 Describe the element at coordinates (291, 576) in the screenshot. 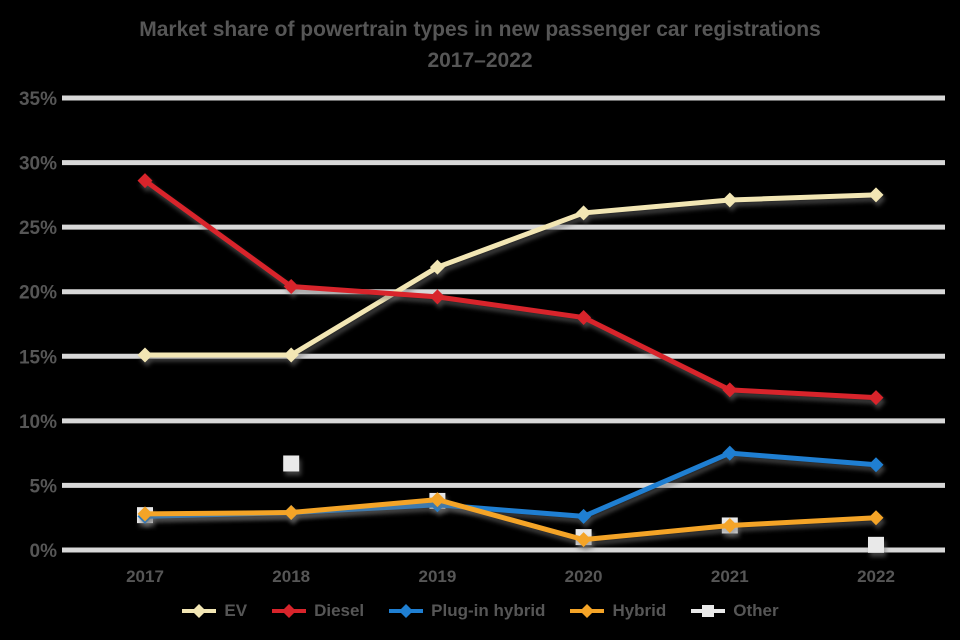

I see `x-axis-tick-label: 2018` at that location.